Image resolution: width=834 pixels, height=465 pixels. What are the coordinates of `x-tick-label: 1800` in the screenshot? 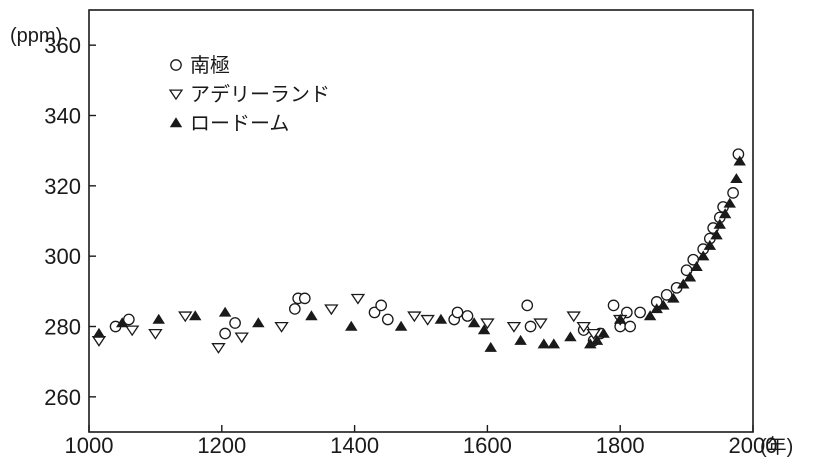 It's located at (620, 445).